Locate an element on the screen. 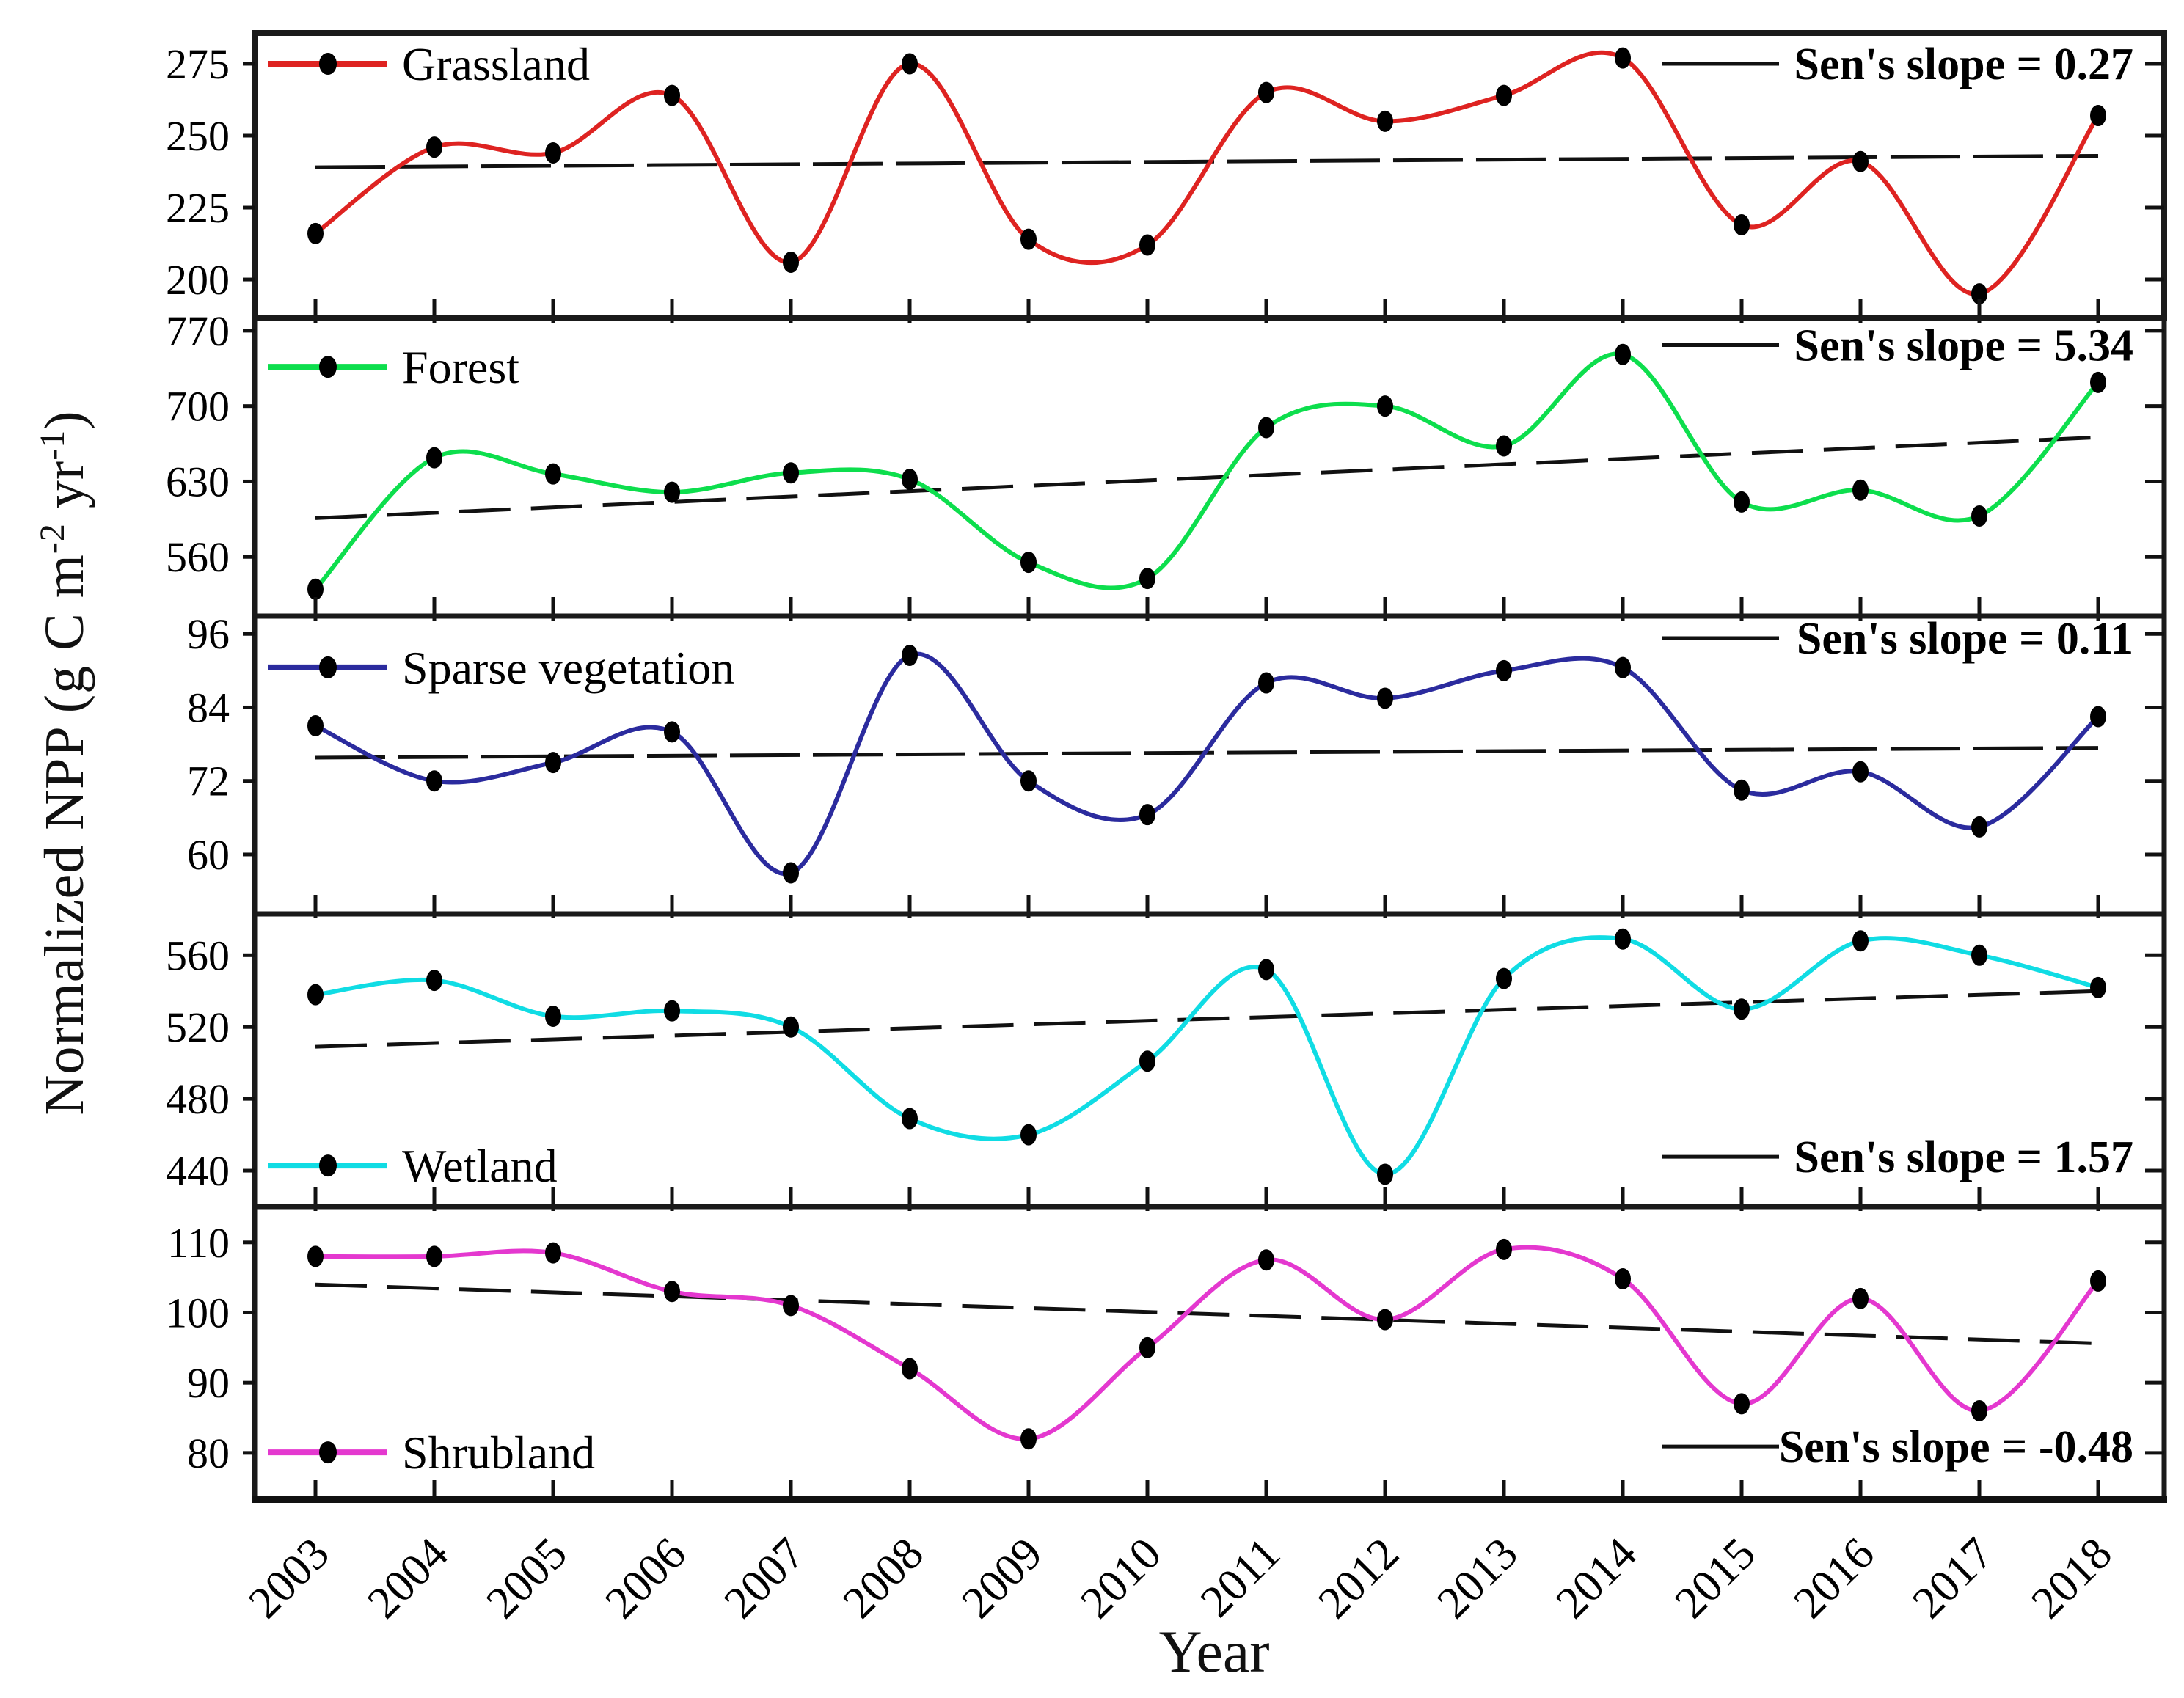 This screenshot has height=1698, width=2184. y-tick-label: 80 is located at coordinates (209, 1453).